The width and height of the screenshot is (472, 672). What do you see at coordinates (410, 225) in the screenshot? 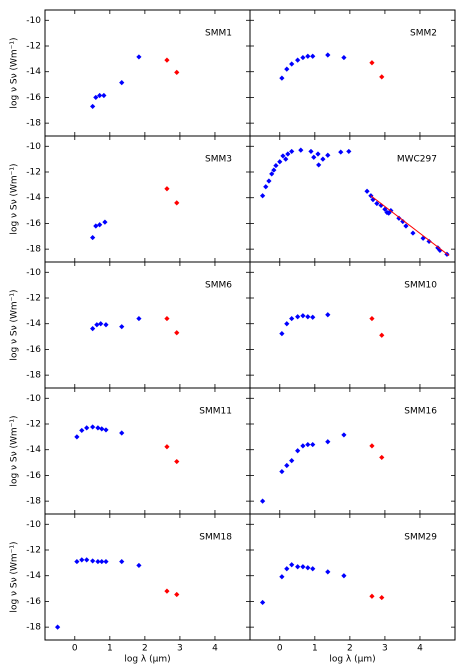
I see `fit-line` at bounding box center [410, 225].